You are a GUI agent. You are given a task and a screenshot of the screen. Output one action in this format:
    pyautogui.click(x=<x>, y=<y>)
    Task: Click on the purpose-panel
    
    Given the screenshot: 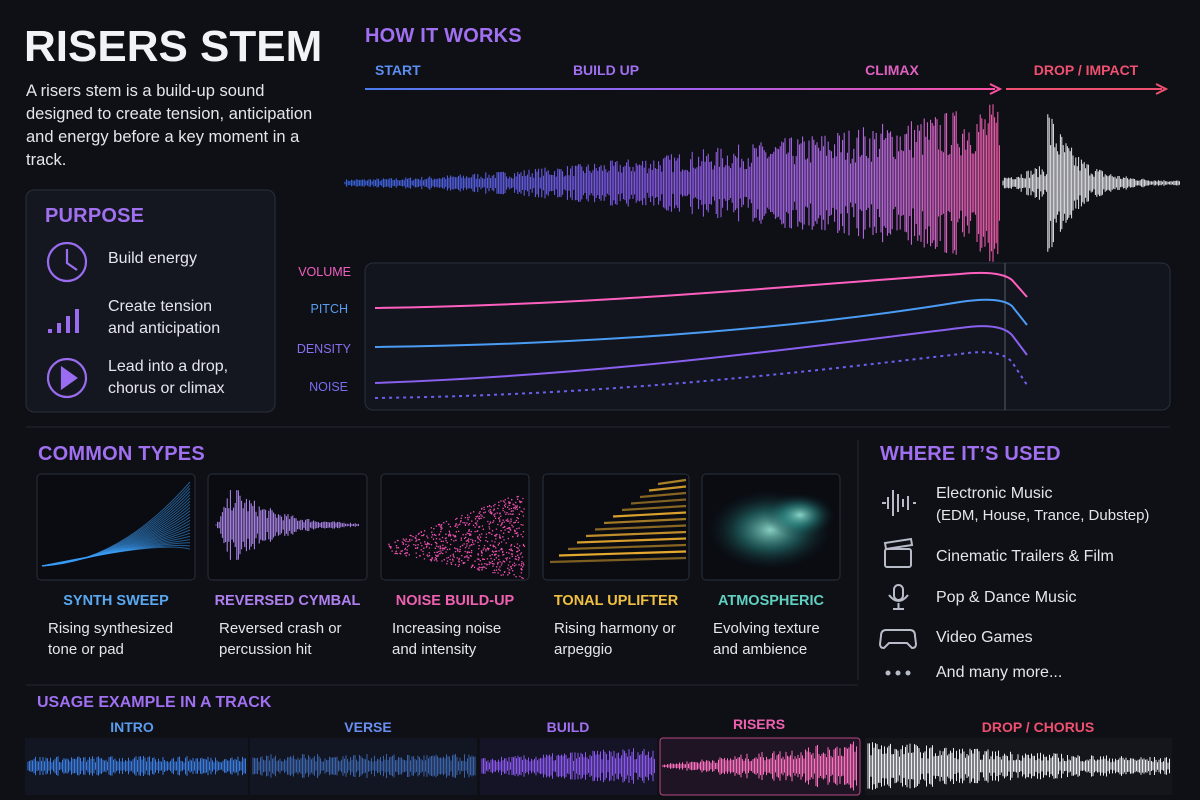 What is the action you would take?
    pyautogui.click(x=150, y=301)
    